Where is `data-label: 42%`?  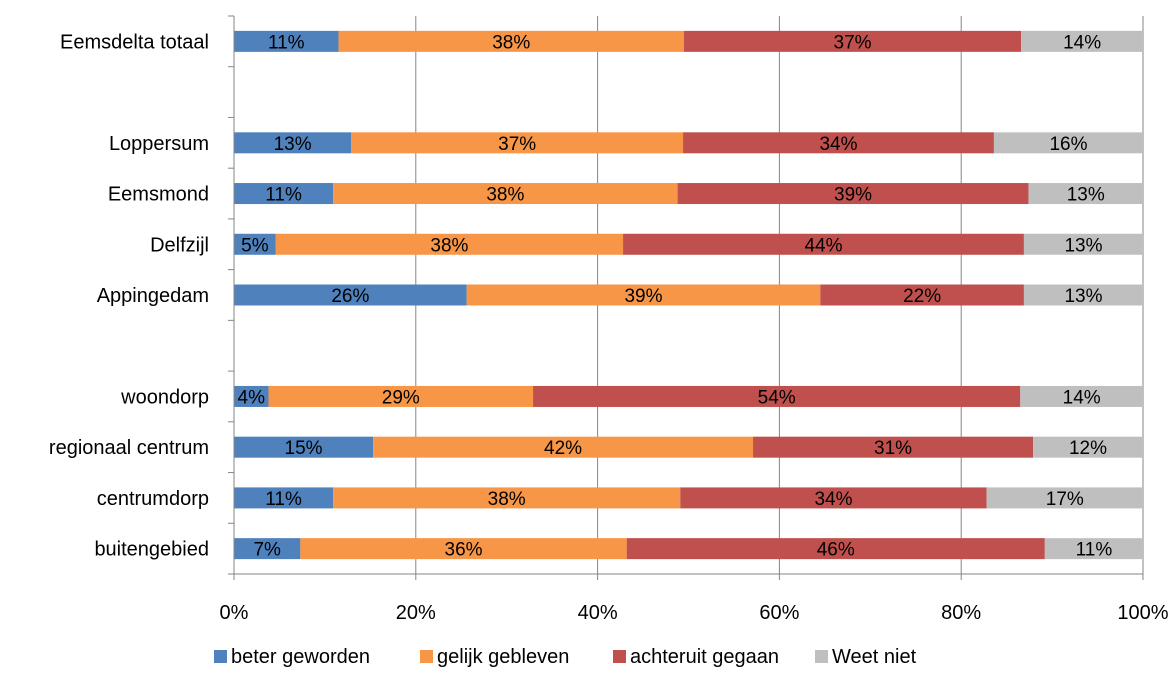 data-label: 42% is located at coordinates (563, 448).